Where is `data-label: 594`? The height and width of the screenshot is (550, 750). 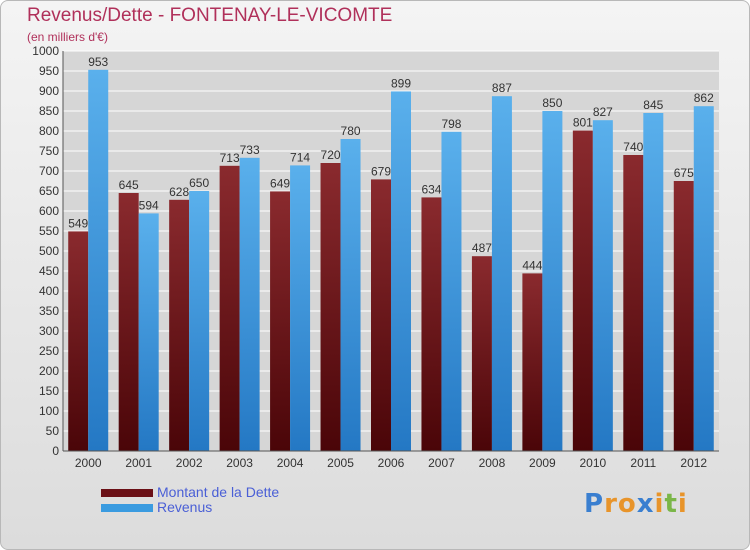 data-label: 594 is located at coordinates (149, 205).